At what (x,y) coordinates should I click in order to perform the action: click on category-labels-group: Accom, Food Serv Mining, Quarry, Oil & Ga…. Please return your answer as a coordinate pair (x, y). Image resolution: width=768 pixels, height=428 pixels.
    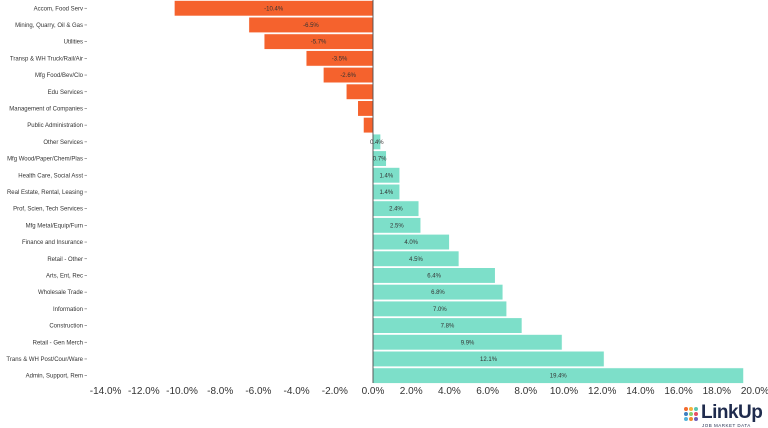
    Looking at the image, I should click on (46, 193).